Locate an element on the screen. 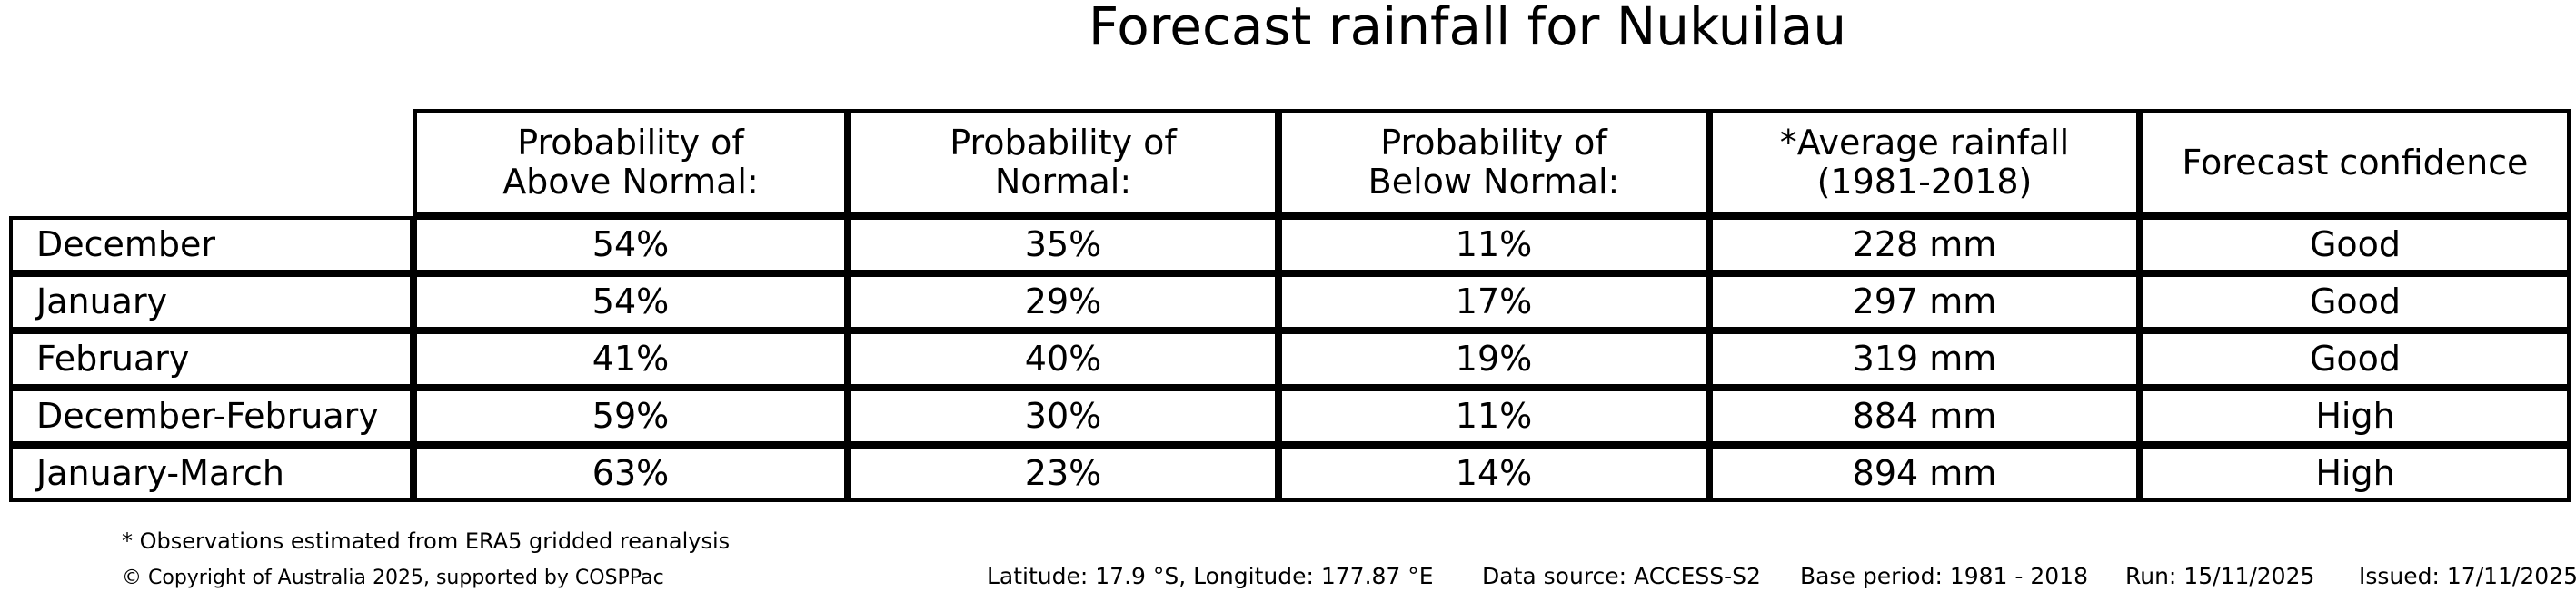 The image size is (2576, 592). table-cell-december-average: 228 mm is located at coordinates (1924, 244).